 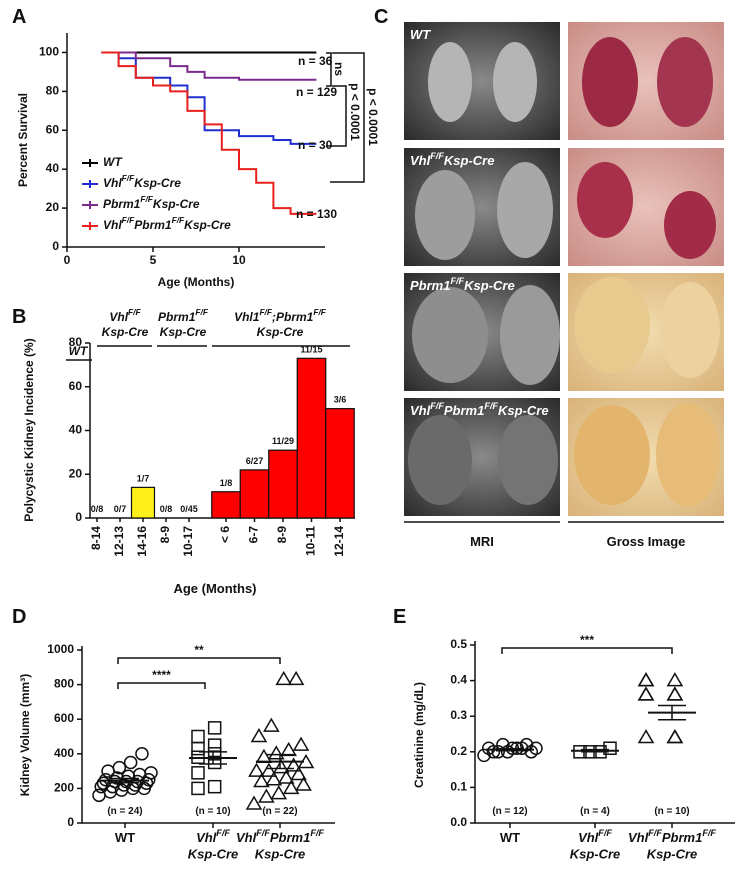 I want to click on group-label: VhlF/F Ksp-Cre, so click(x=125, y=323).